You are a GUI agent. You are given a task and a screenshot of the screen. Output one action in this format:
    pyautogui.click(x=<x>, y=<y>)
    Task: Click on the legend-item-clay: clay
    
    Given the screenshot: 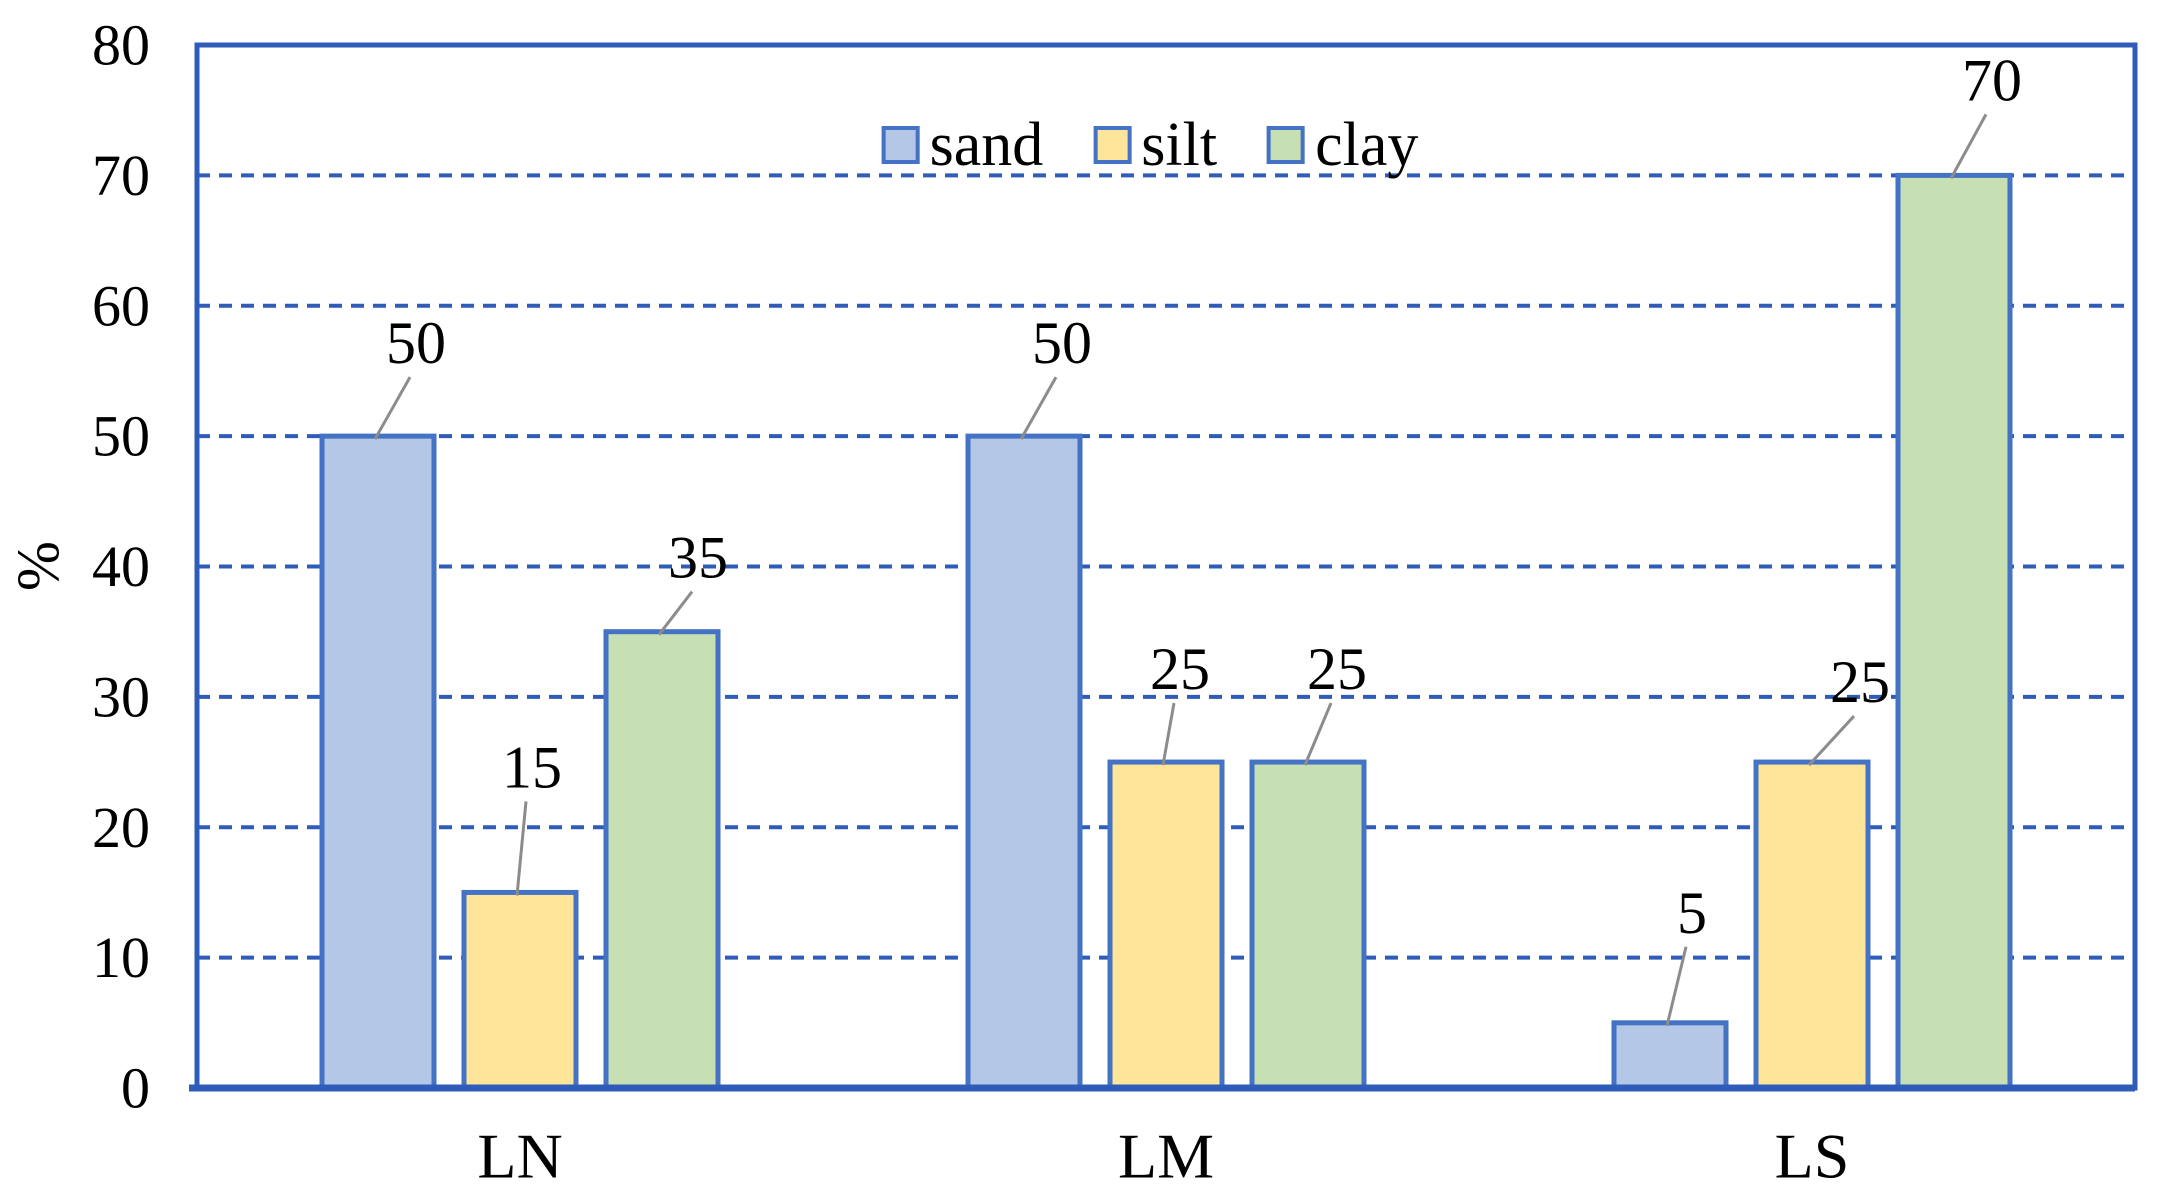 What is the action you would take?
    pyautogui.click(x=1342, y=145)
    